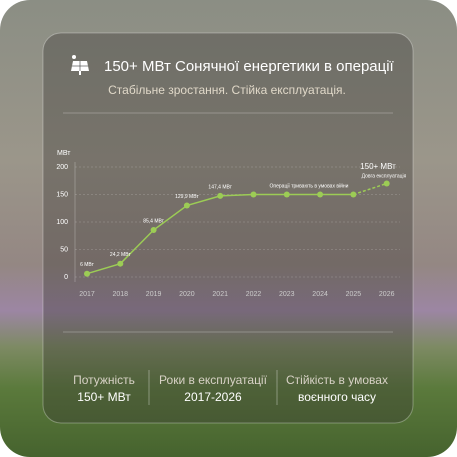  Describe the element at coordinates (80, 65) in the screenshot. I see `solar-icon` at that location.